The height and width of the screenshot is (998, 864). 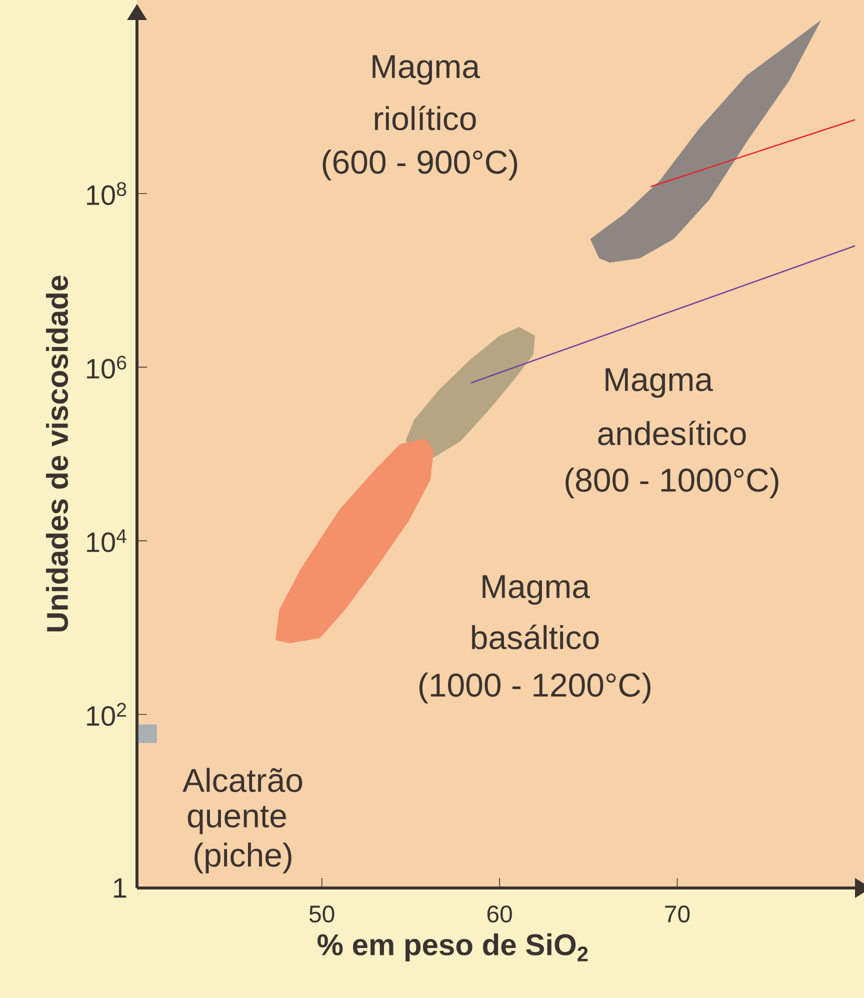 I want to click on annotation: (600 - 900°C), so click(x=420, y=165).